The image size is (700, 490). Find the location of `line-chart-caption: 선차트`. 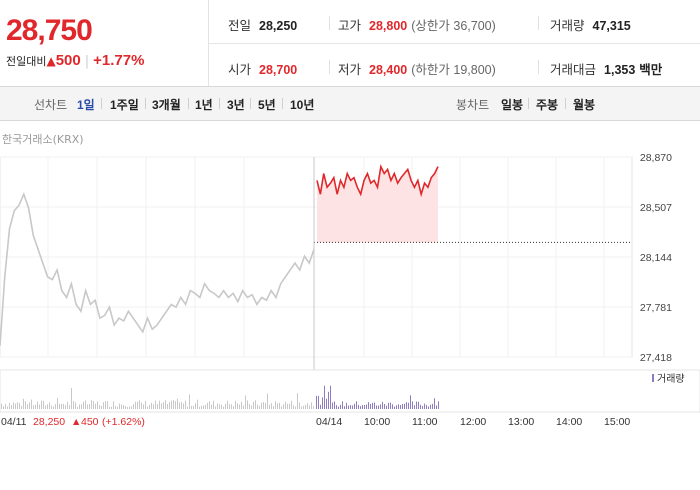

line-chart-caption: 선차트 is located at coordinates (51, 105).